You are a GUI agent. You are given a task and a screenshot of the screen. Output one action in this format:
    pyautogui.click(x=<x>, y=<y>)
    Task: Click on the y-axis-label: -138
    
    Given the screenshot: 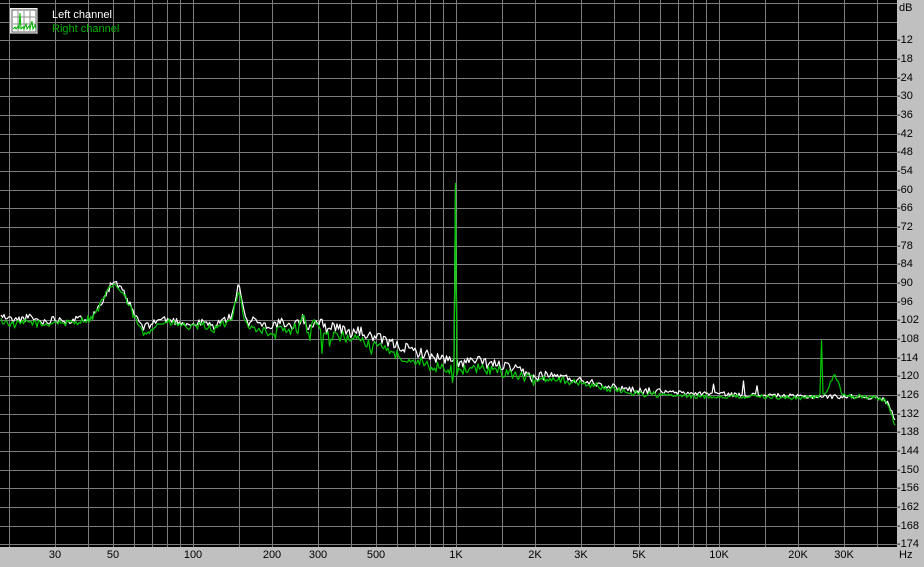 What is the action you would take?
    pyautogui.click(x=908, y=432)
    